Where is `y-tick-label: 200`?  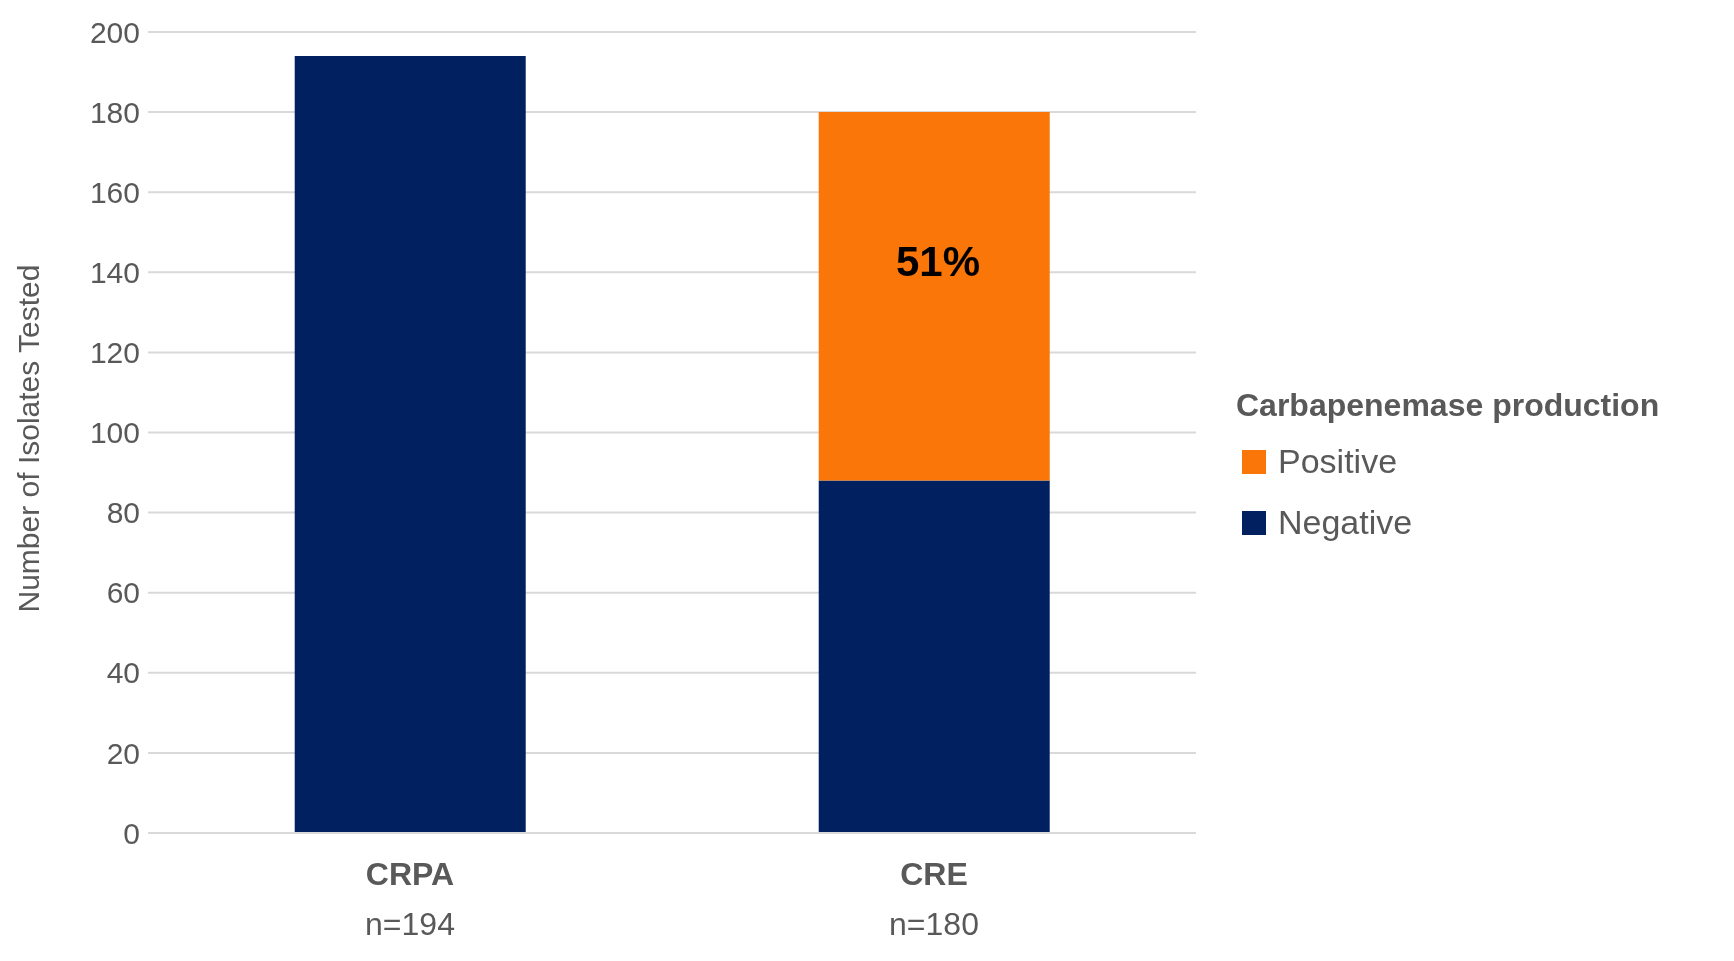 y-tick-label: 200 is located at coordinates (114, 32).